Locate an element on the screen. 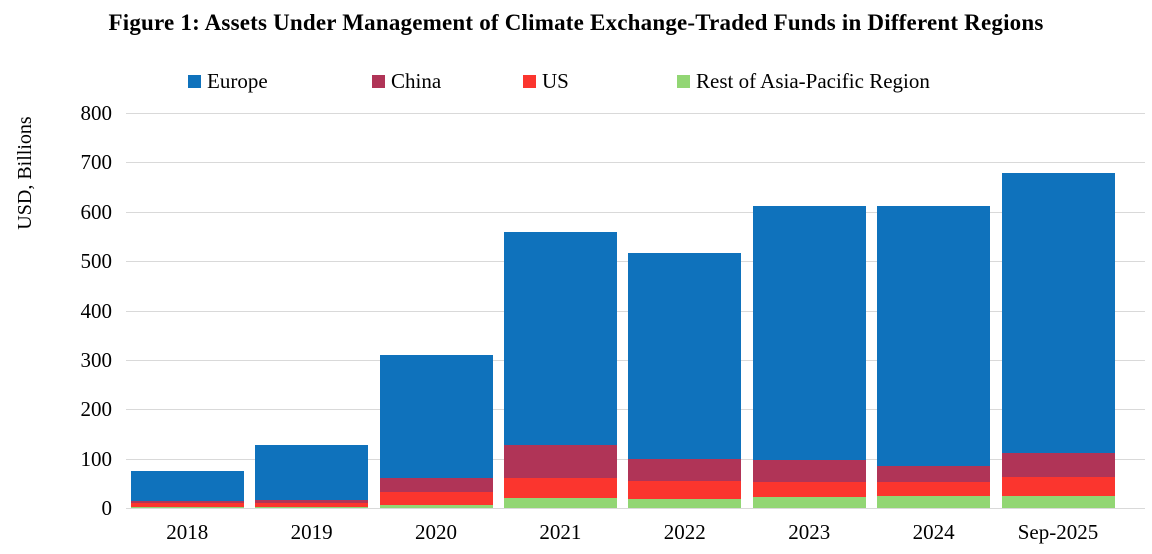 The image size is (1152, 554). bar-segment-us-2024 is located at coordinates (934, 489).